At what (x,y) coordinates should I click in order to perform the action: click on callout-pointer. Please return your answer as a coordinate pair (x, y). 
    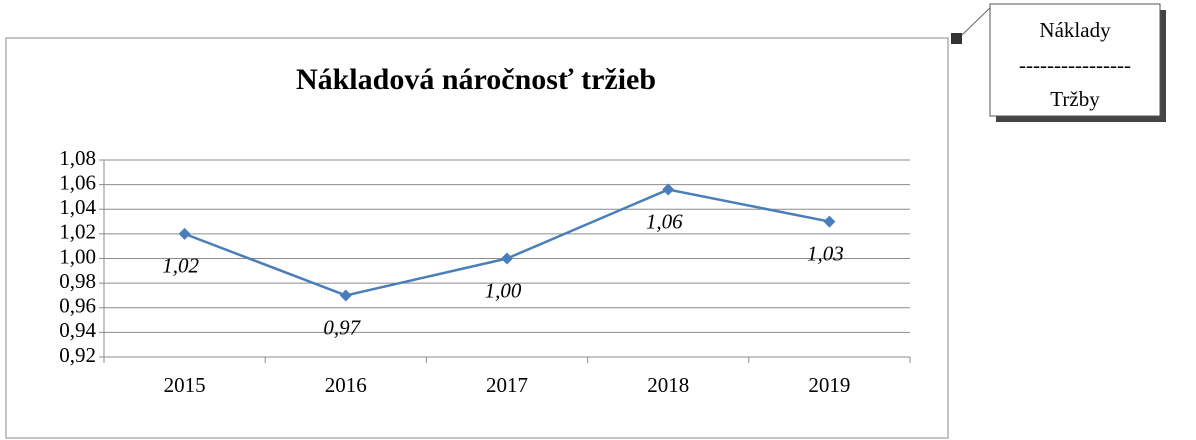
    Looking at the image, I should click on (977, 20).